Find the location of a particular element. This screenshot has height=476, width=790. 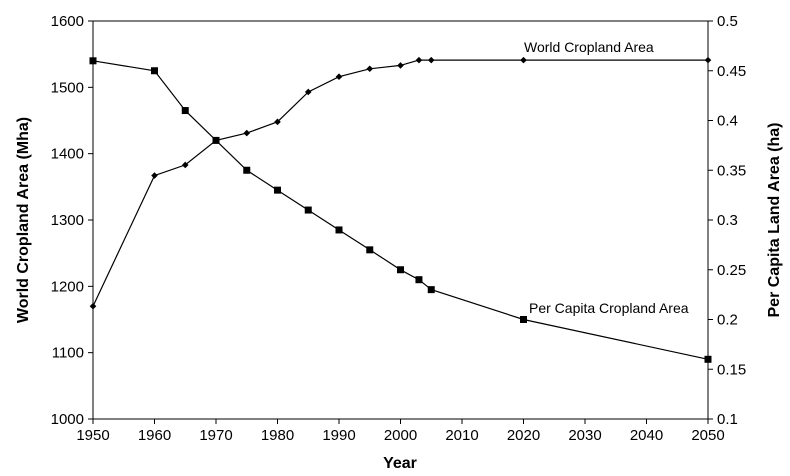

series-label-world-cropland: World Cropland Area is located at coordinates (589, 47).